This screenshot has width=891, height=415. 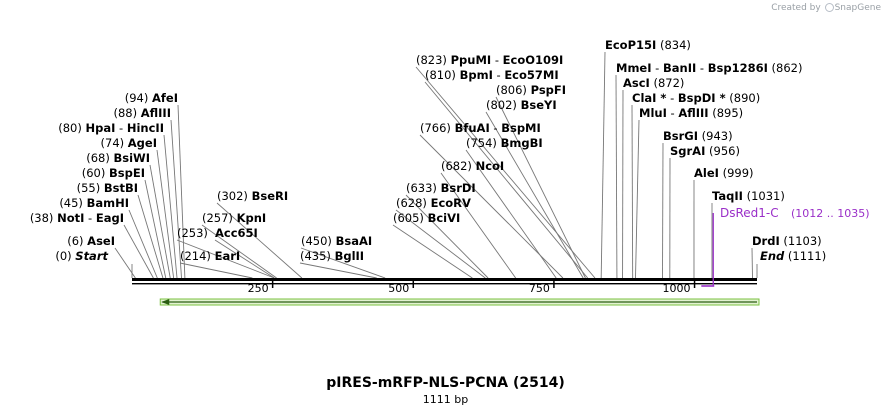 I want to click on site-label: (450) BsaAI, so click(x=336, y=241).